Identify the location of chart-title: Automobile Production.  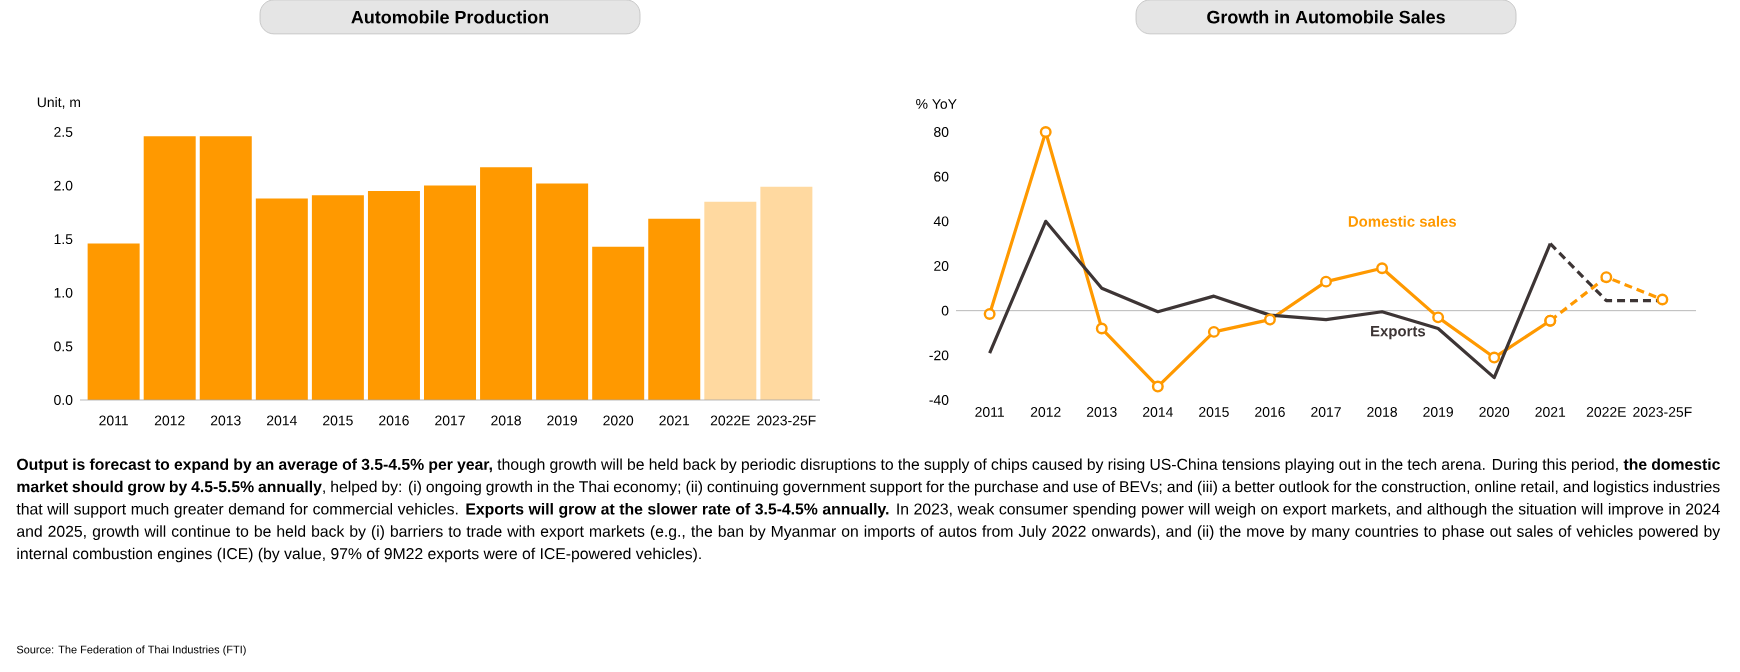
(450, 17).